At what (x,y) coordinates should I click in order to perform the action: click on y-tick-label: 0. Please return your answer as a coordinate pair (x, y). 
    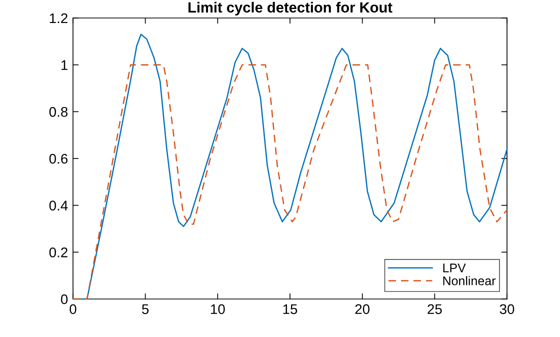
    Looking at the image, I should click on (64, 299).